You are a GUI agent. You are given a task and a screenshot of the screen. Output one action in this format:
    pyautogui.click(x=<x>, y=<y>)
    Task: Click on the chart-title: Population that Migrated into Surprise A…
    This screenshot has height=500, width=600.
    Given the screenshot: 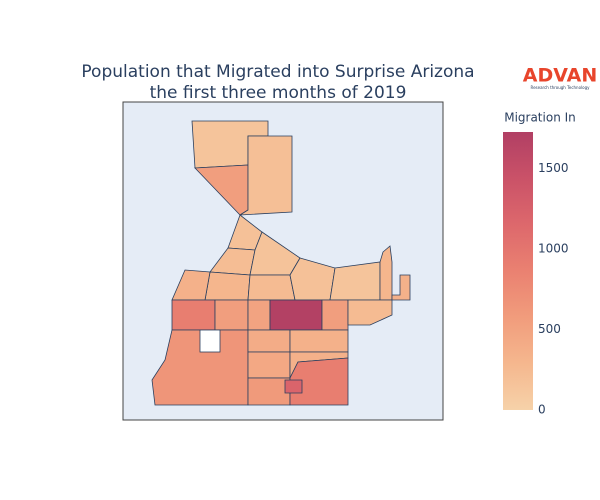 What is the action you would take?
    pyautogui.click(x=277, y=72)
    